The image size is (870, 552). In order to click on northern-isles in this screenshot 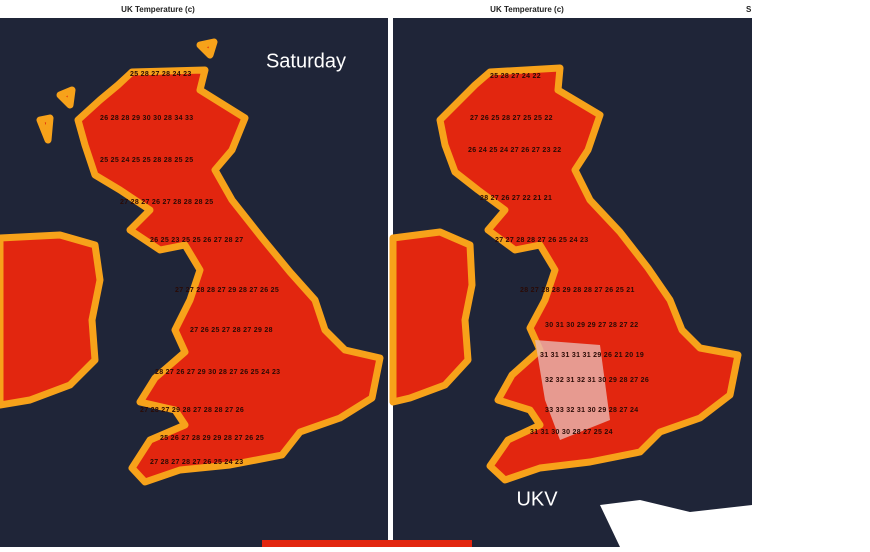, I will do `click(127, 91)`.